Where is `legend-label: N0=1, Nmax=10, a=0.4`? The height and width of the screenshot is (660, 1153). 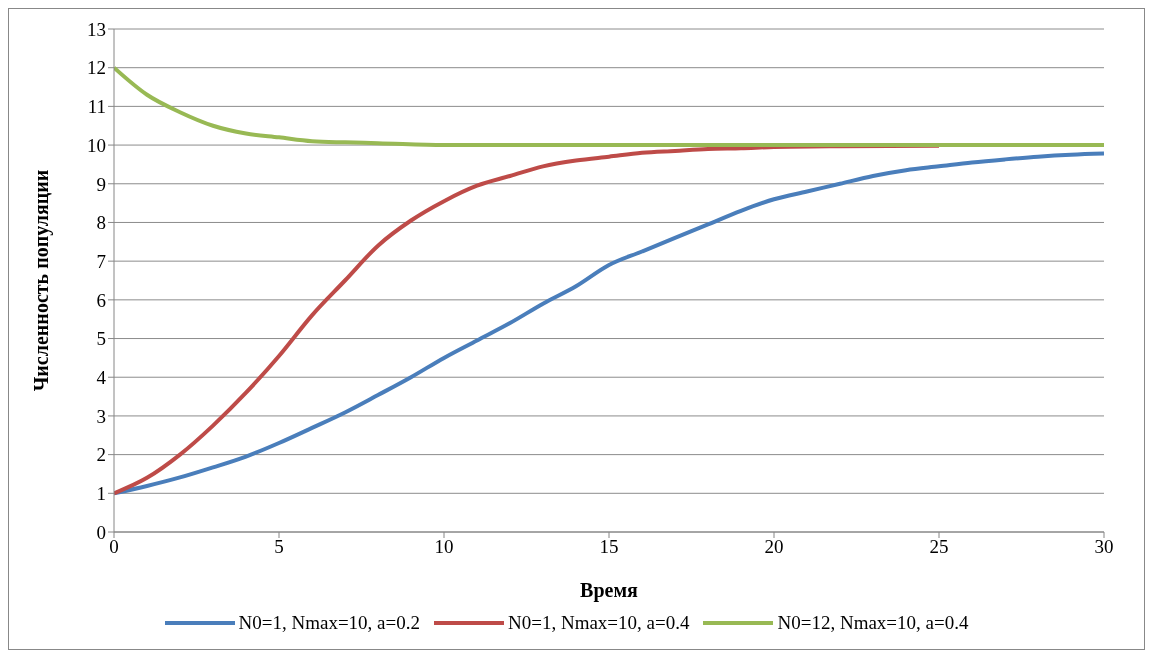
legend-label: N0=1, Nmax=10, a=0.4 is located at coordinates (599, 623).